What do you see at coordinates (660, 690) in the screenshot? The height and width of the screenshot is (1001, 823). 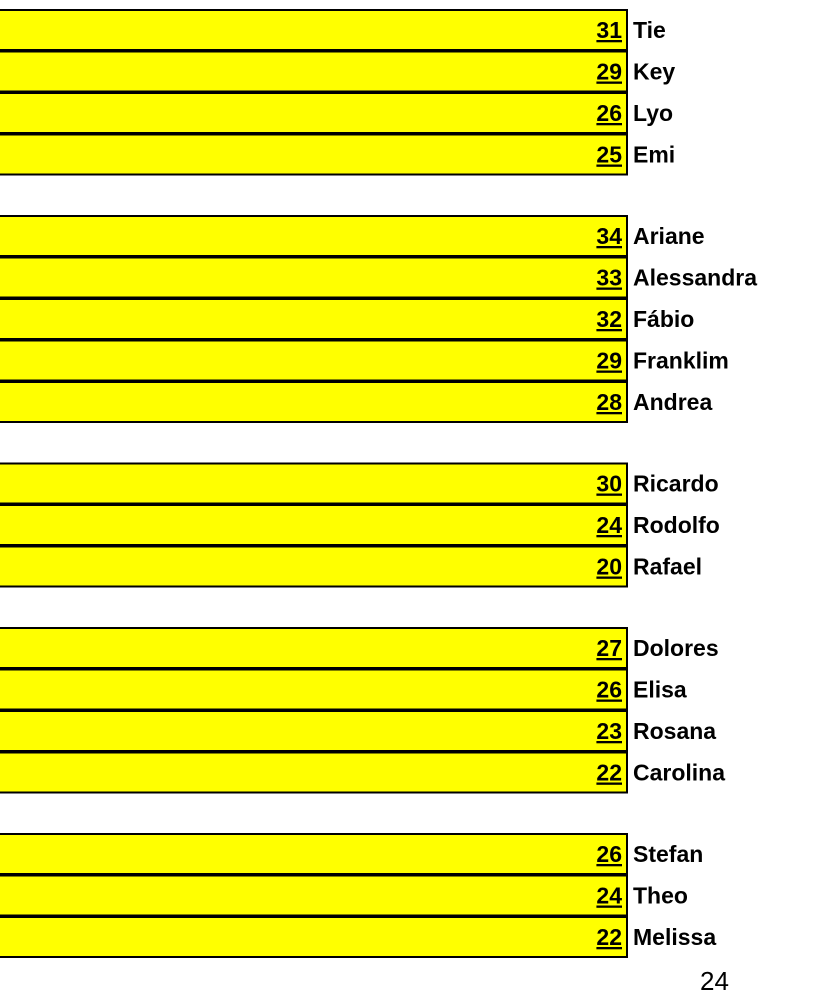 I see `bar-label-elisa: Elisa` at bounding box center [660, 690].